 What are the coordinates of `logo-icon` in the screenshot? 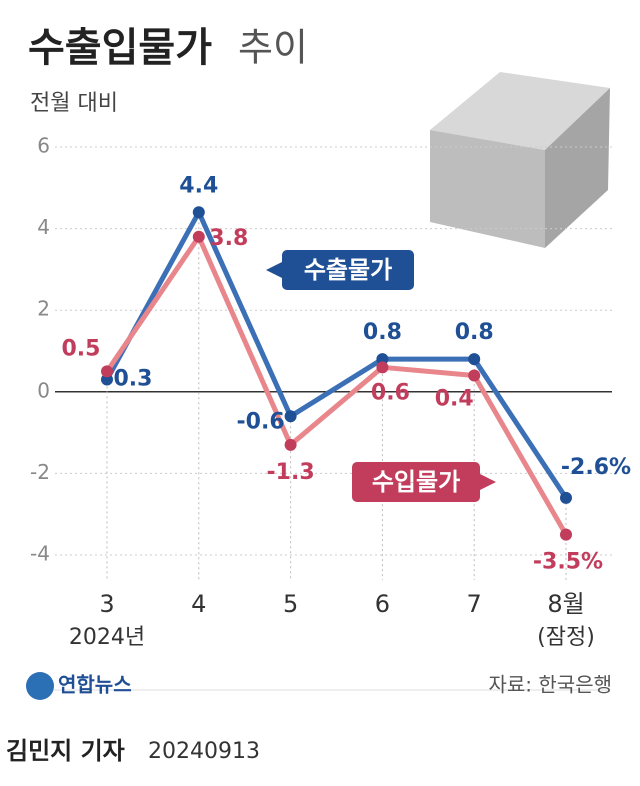 It's located at (40, 686).